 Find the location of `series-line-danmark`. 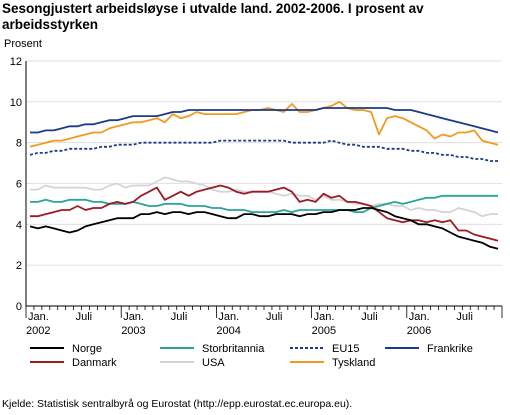

series-line-danmark is located at coordinates (264, 213).